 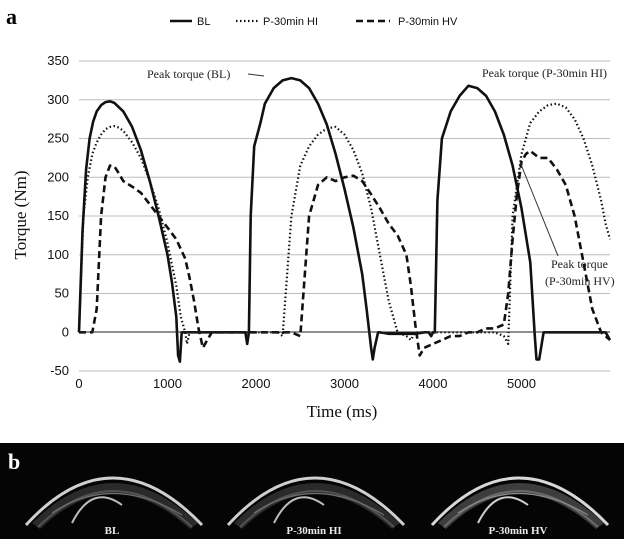 What do you see at coordinates (58, 176) in the screenshot?
I see `y-tick-label: 200` at bounding box center [58, 176].